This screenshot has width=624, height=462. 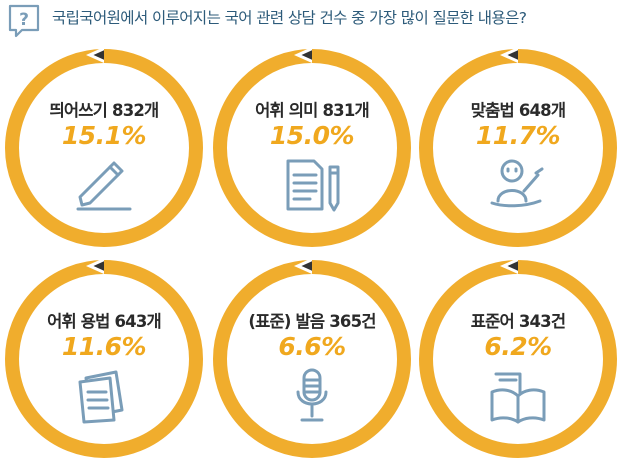 What do you see at coordinates (312, 110) in the screenshot?
I see `category-label: 어휘 의미 831개` at bounding box center [312, 110].